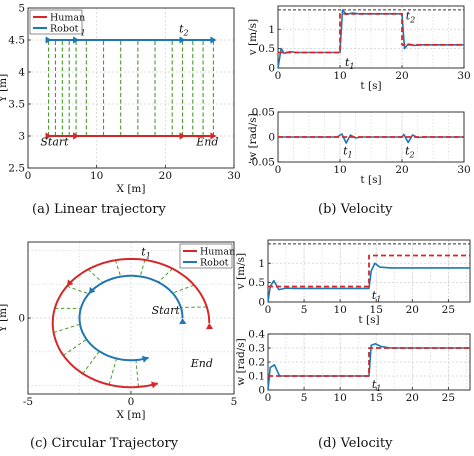  What do you see at coordinates (355, 209) in the screenshot?
I see `caption-b: (b) Velocity` at bounding box center [355, 209].